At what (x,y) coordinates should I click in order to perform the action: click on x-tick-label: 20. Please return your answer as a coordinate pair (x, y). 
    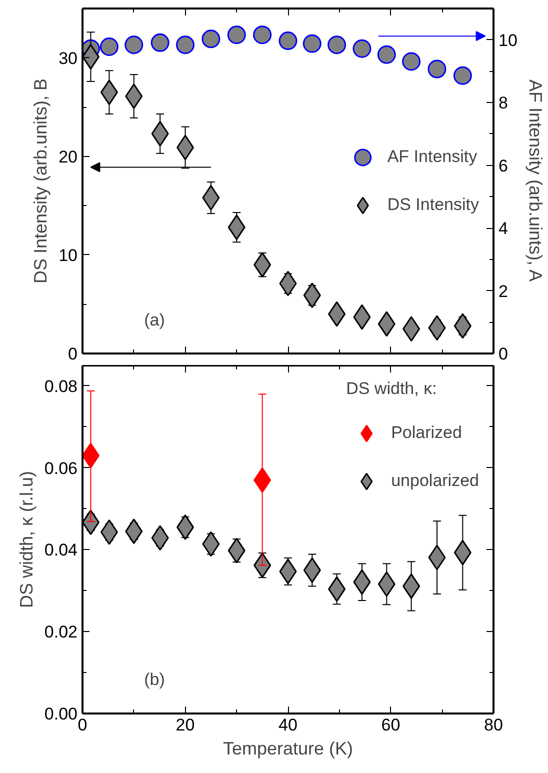
    Looking at the image, I should click on (185, 725).